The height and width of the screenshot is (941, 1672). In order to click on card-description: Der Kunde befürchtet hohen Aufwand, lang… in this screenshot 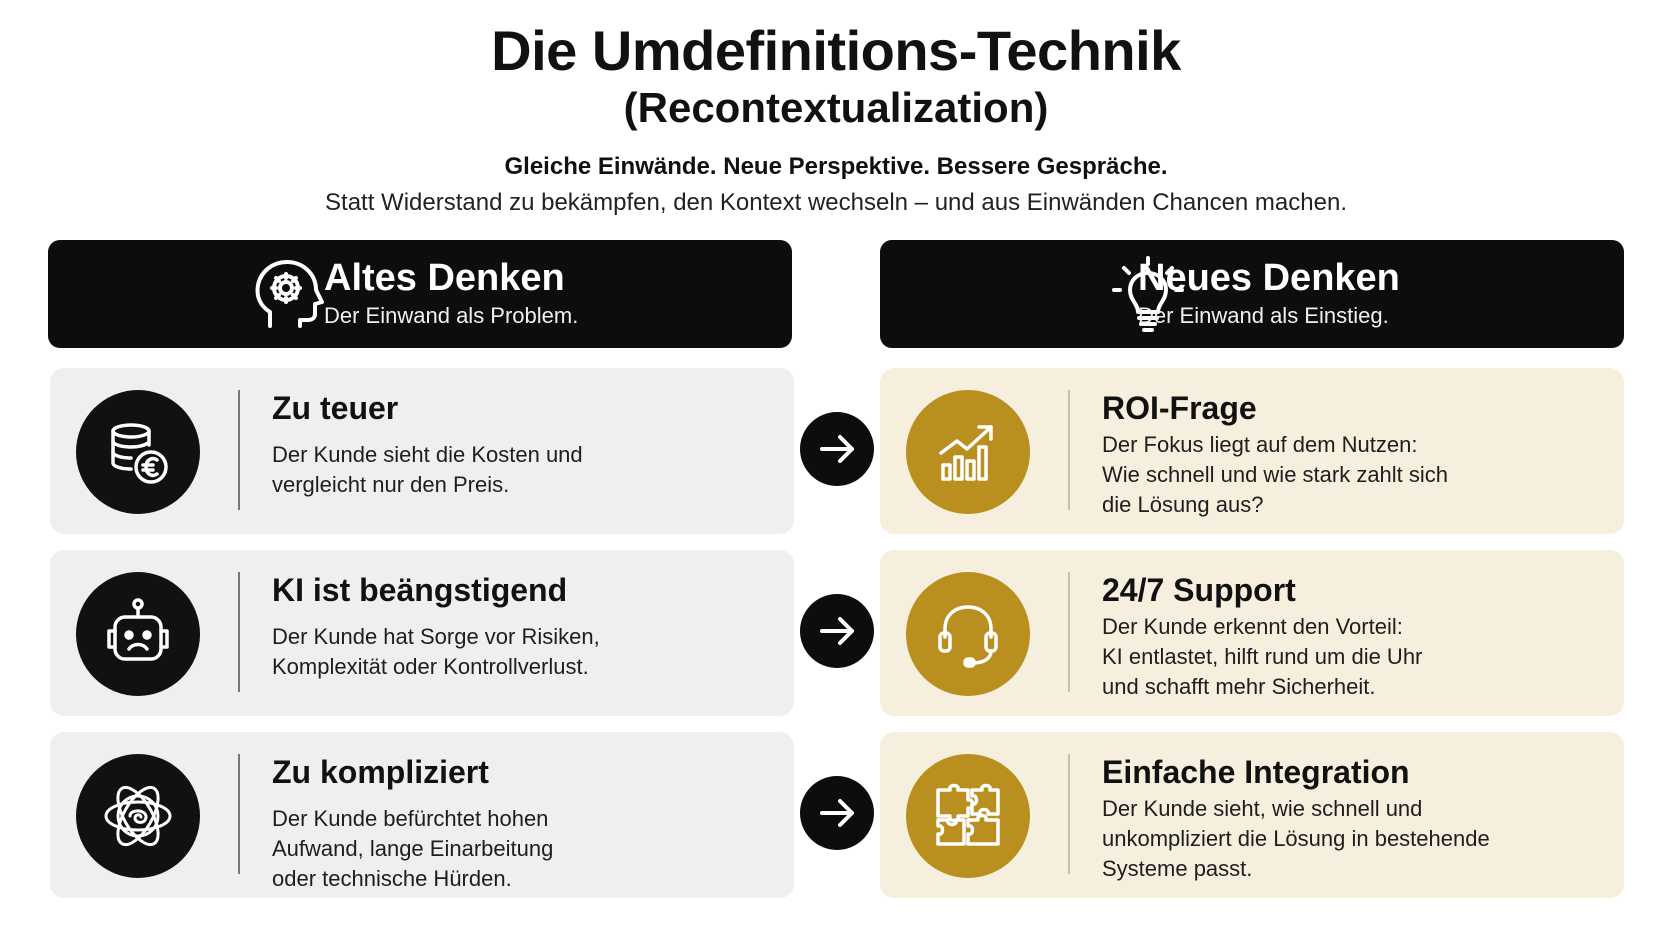, I will do `click(413, 848)`.